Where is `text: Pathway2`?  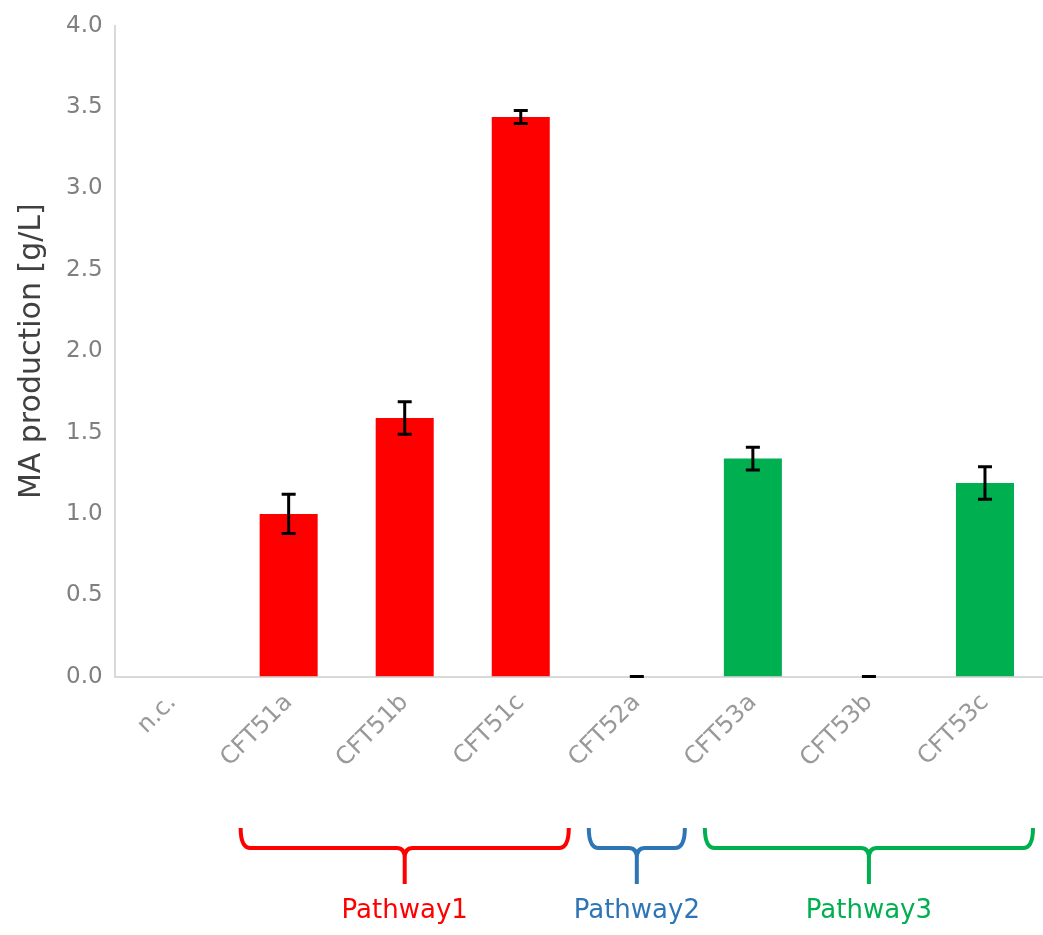 text: Pathway2 is located at coordinates (636, 909).